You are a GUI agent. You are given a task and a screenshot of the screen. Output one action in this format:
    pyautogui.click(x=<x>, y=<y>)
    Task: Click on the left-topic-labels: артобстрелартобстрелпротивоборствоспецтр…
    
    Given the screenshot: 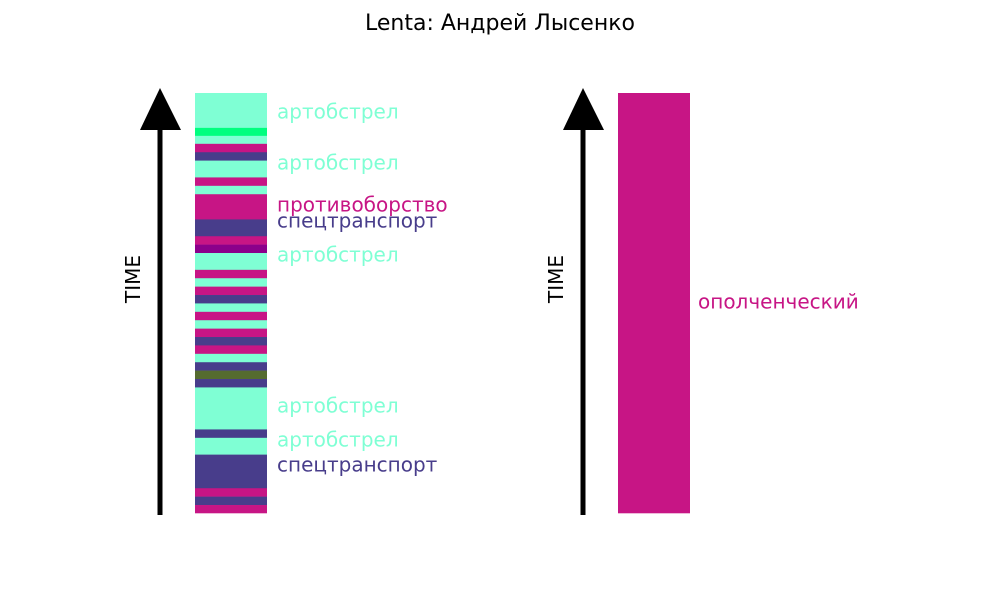 What is the action you would take?
    pyautogui.click(x=362, y=288)
    